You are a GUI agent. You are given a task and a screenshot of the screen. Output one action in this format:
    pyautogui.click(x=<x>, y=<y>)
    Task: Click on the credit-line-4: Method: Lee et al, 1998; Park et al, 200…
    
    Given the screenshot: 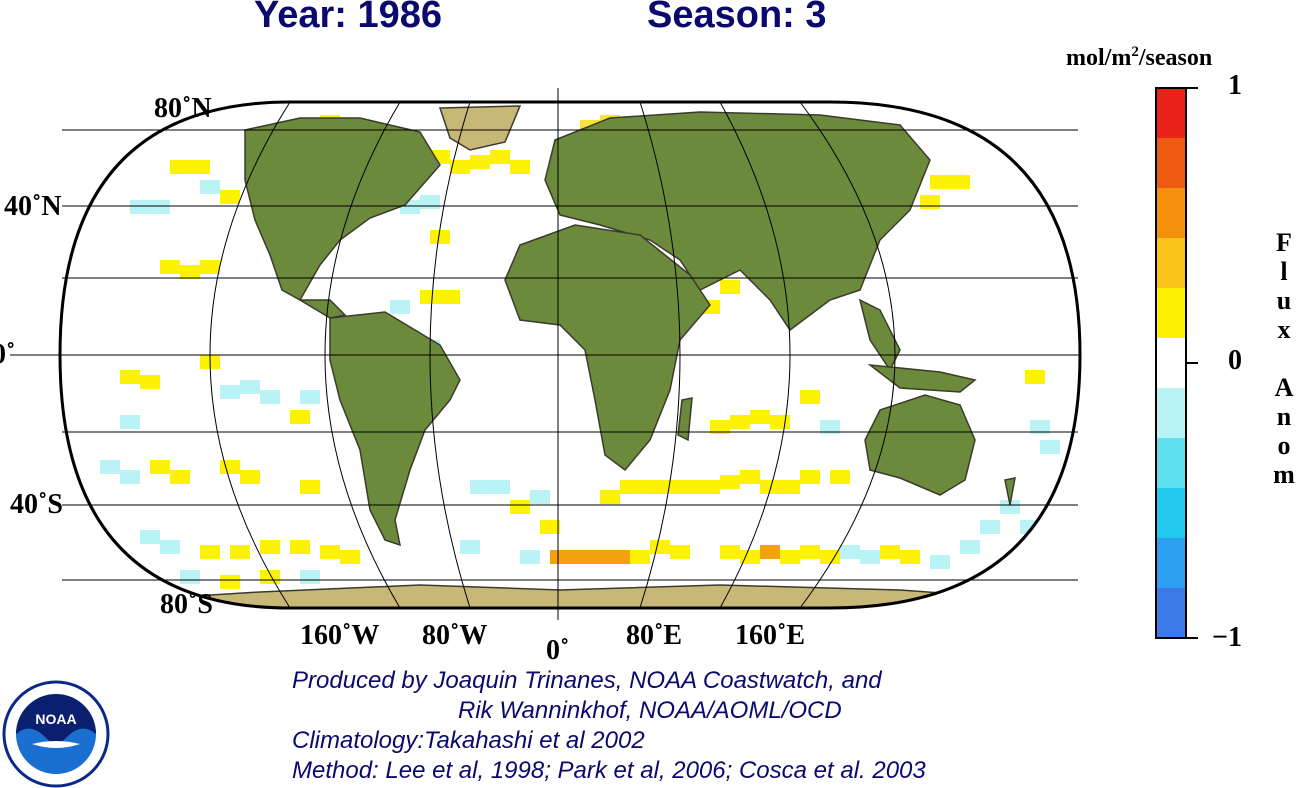 What is the action you would take?
    pyautogui.click(x=609, y=770)
    